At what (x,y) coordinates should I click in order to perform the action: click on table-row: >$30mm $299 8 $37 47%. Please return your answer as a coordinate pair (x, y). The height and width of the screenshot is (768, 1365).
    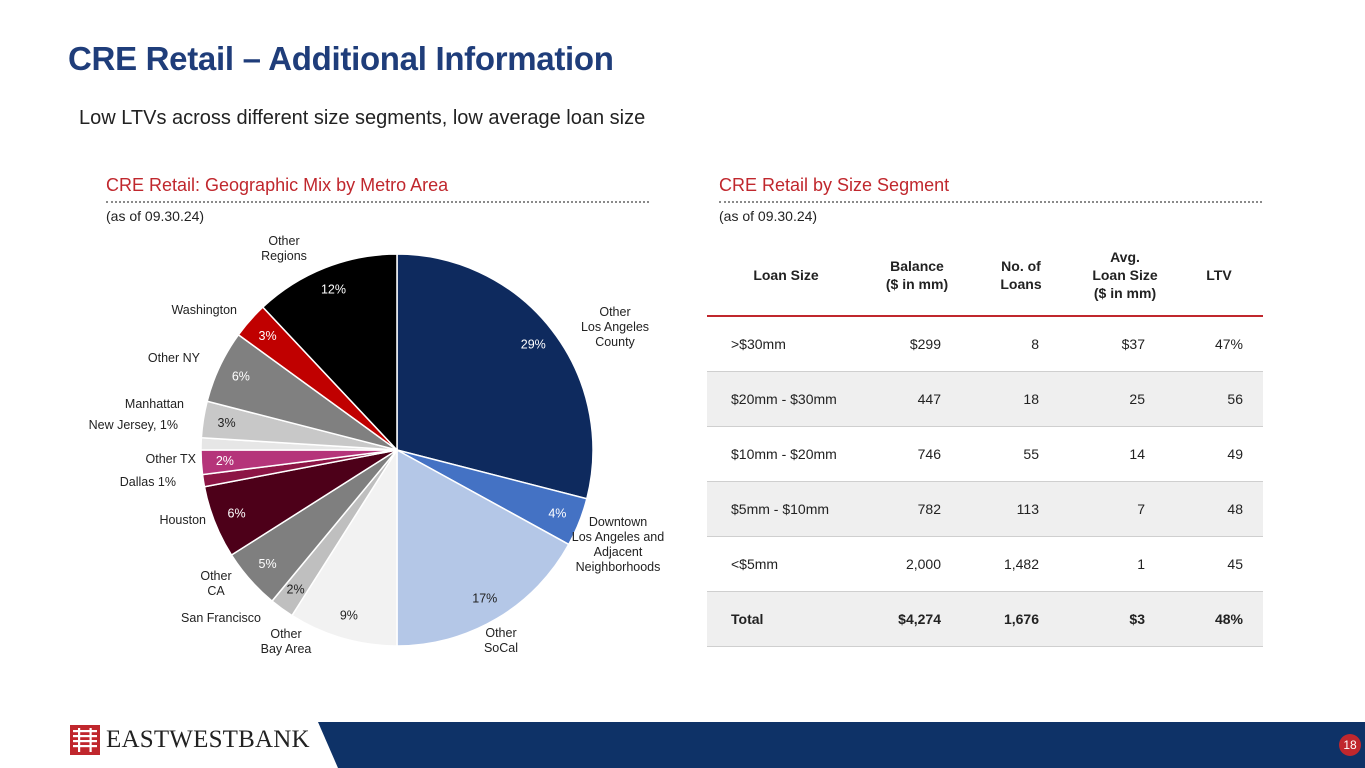
    Looking at the image, I should click on (985, 344).